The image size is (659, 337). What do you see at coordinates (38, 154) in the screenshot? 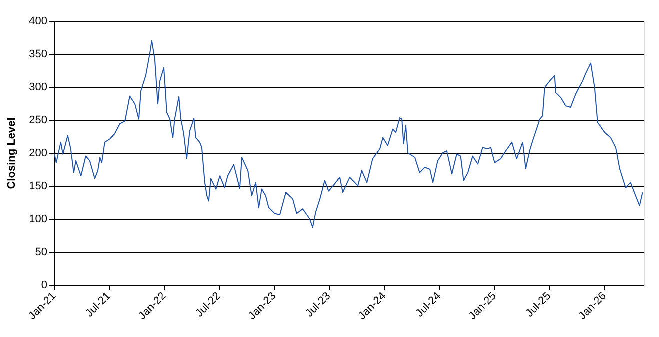
I see `y-tick-label: 200` at bounding box center [38, 154].